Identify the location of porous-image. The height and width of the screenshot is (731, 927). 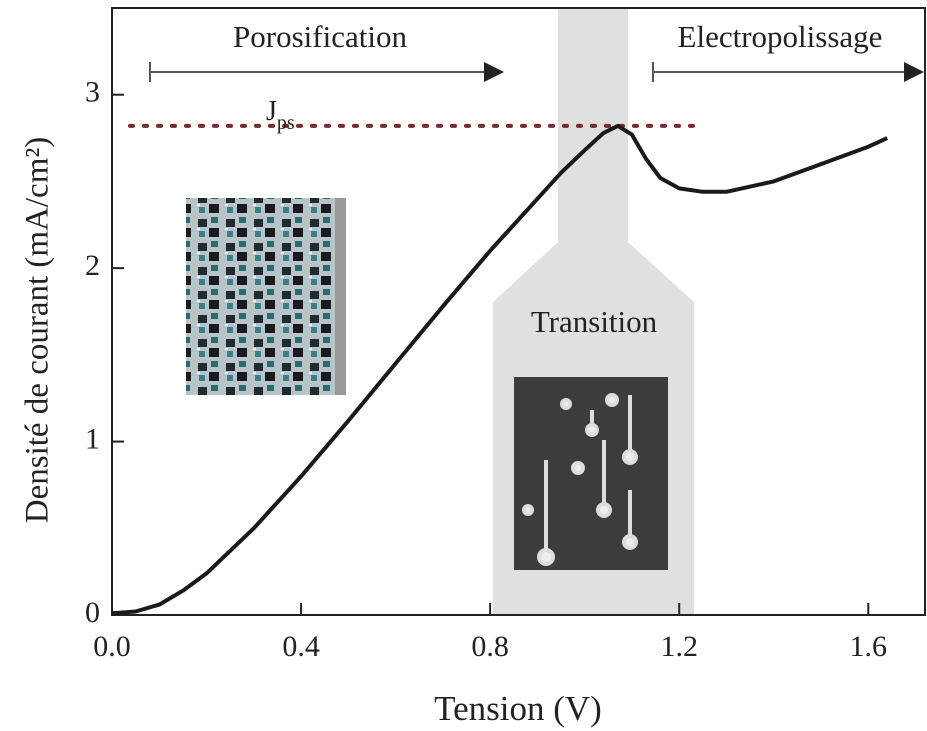
(266, 296).